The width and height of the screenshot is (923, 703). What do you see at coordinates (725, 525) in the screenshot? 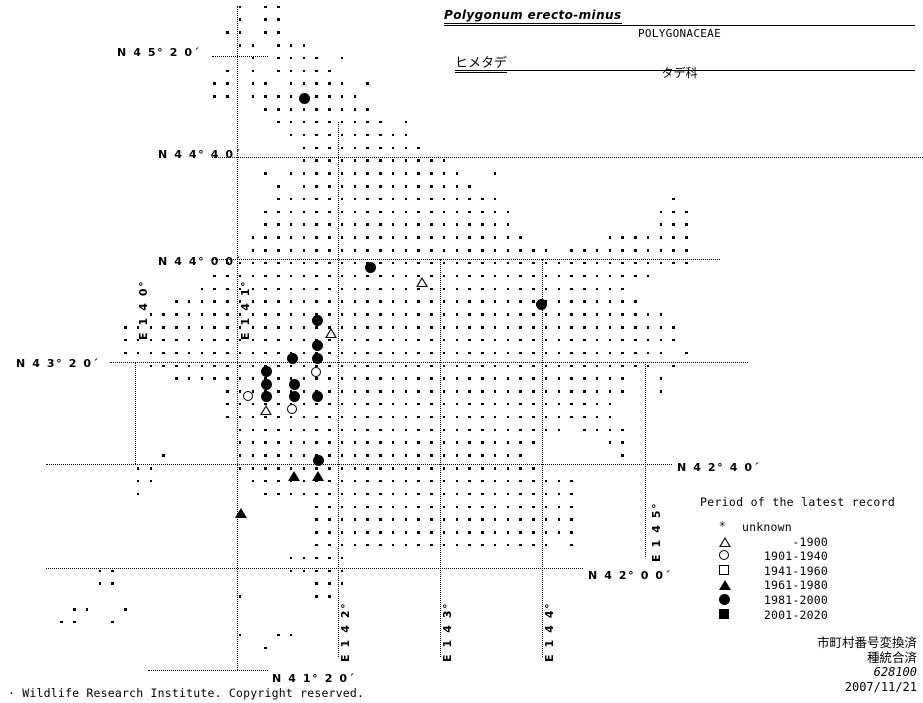
I see `legend-symbol-asterisk: ✳` at bounding box center [725, 525].